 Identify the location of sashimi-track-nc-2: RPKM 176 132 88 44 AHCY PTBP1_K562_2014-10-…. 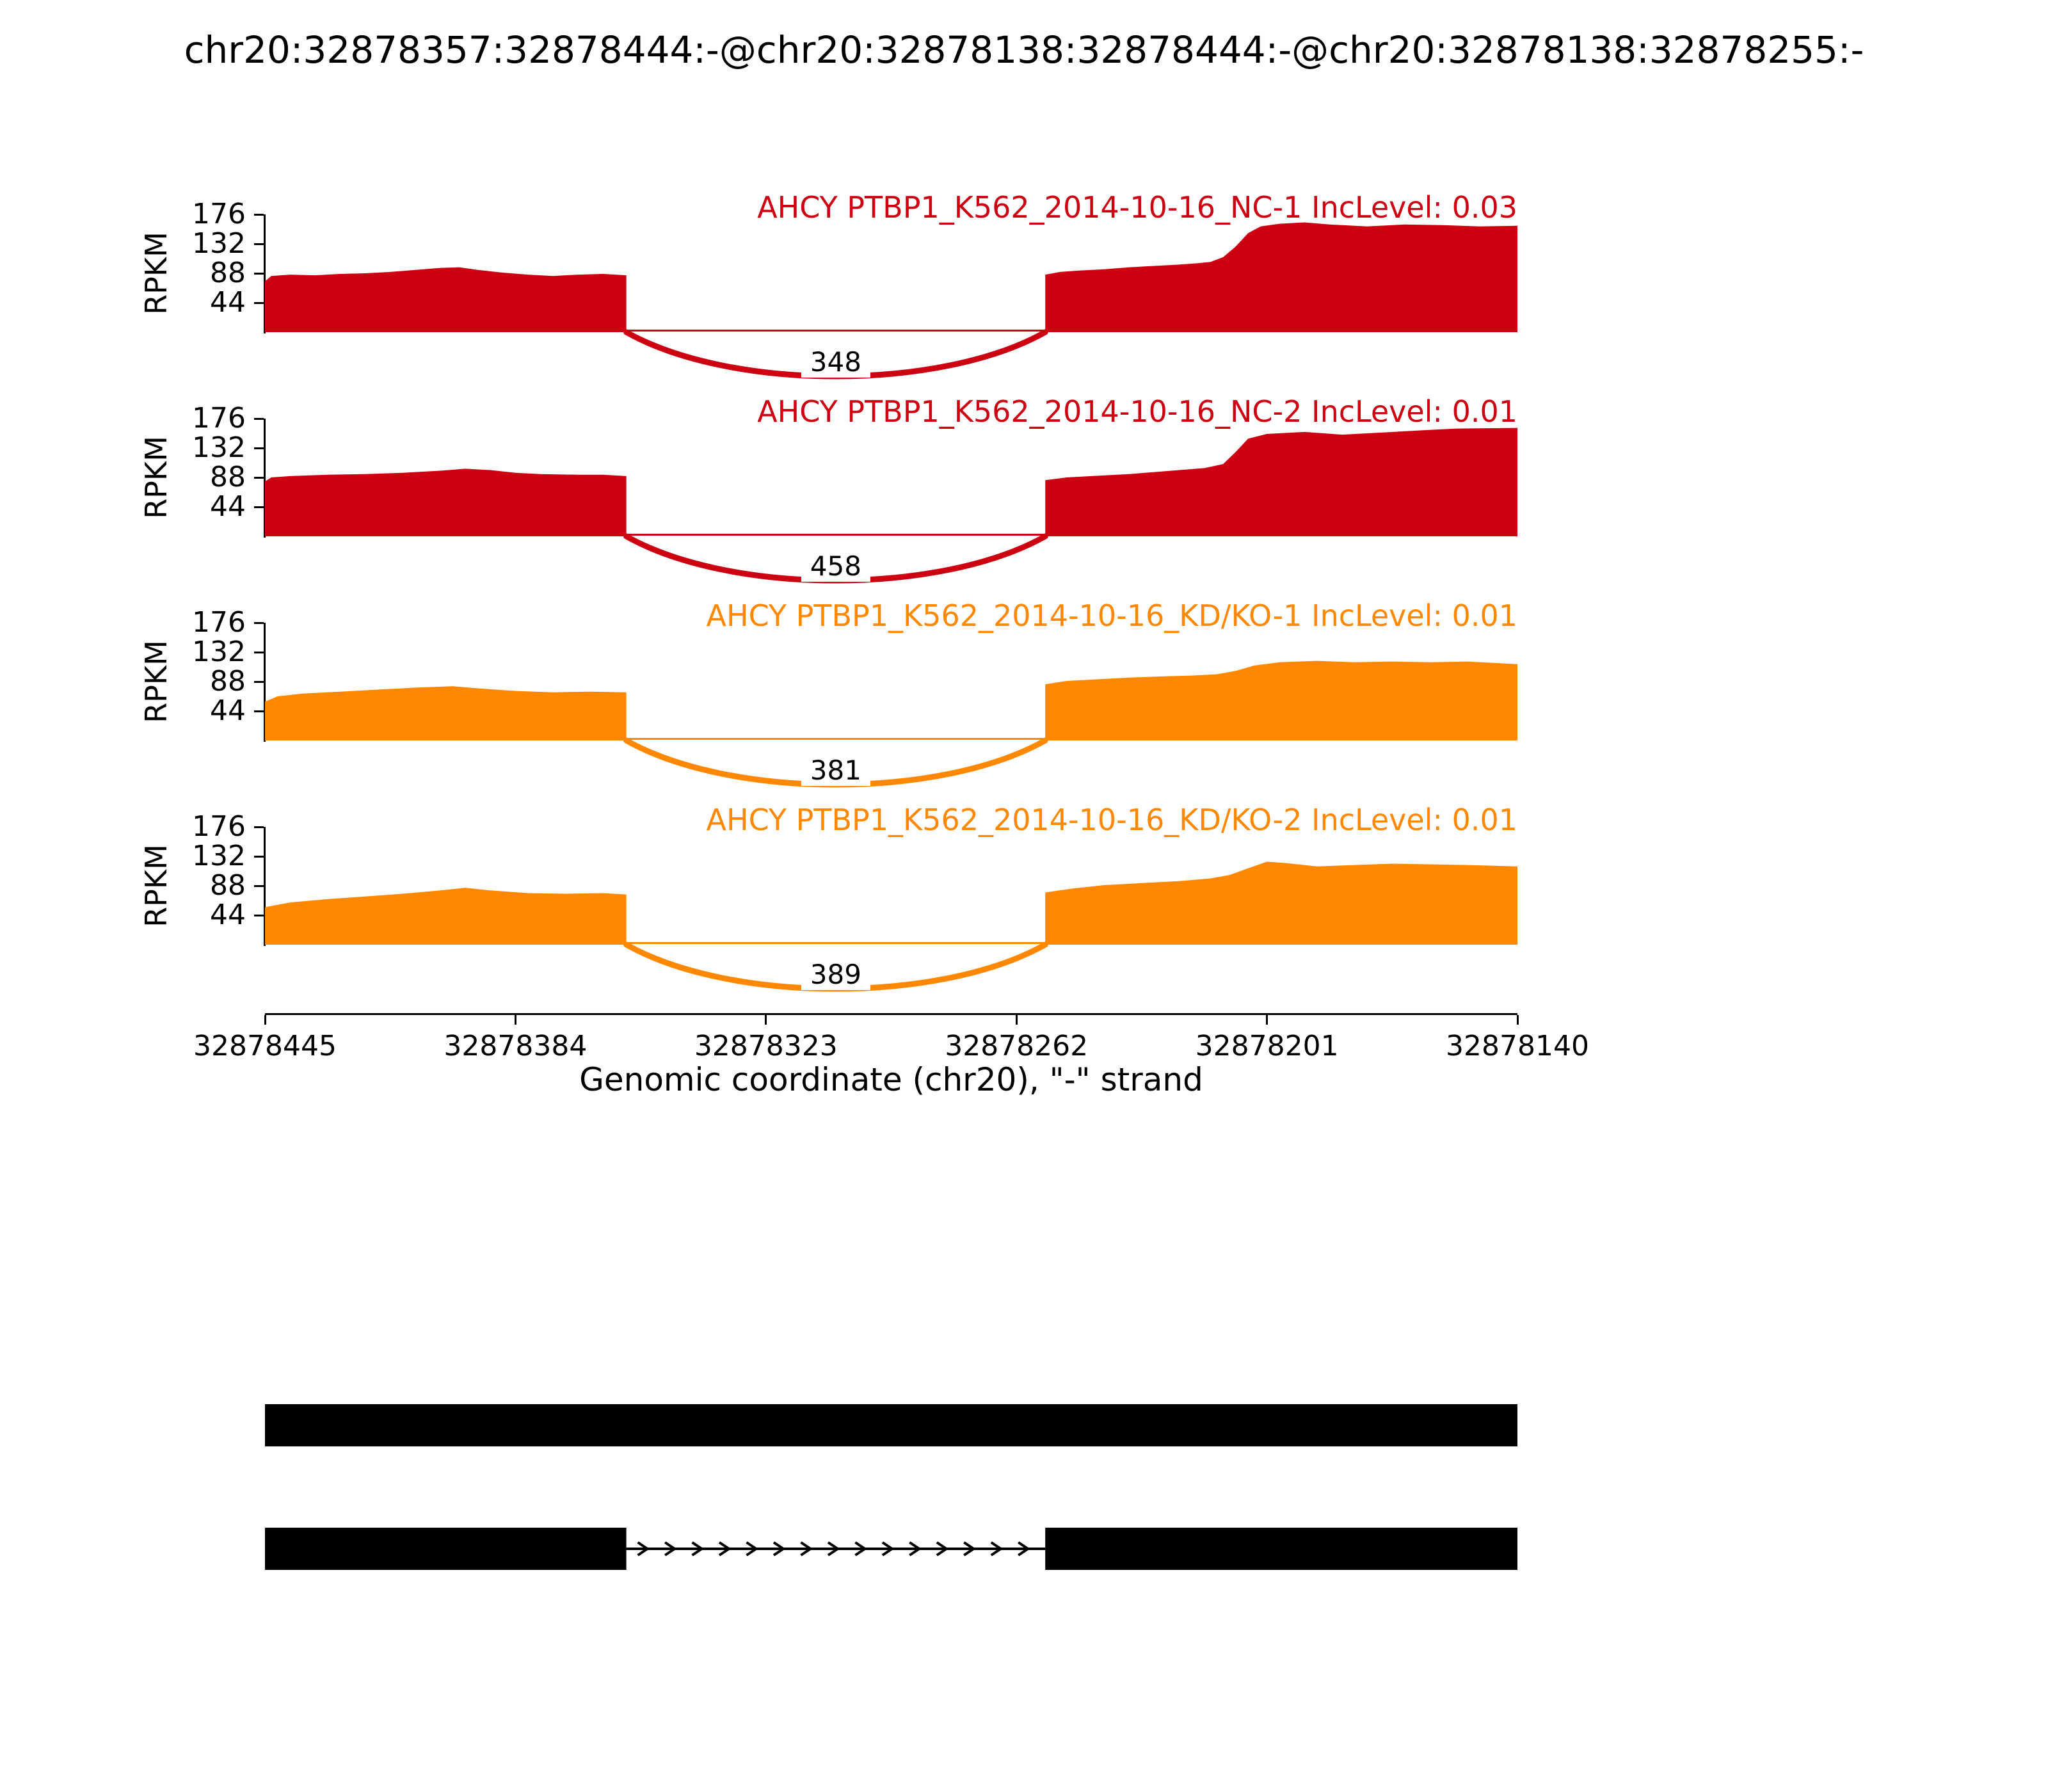
(828, 500).